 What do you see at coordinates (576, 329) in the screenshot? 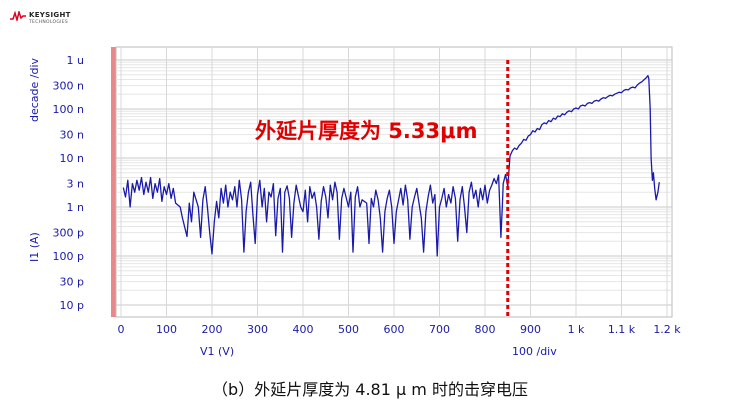
I see `x-tick-label: 1 k` at bounding box center [576, 329].